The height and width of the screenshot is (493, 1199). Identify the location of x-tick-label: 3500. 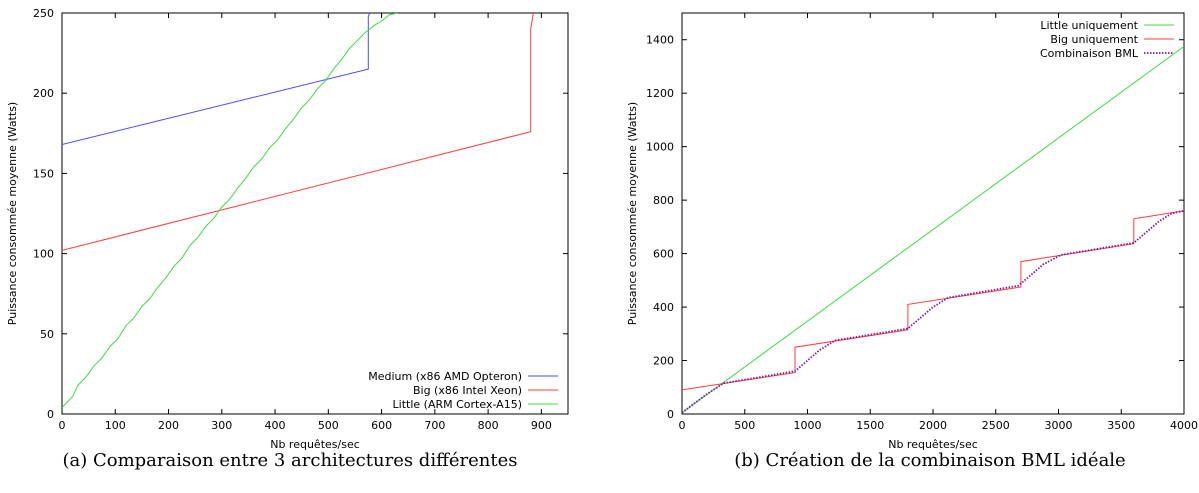
(1121, 425).